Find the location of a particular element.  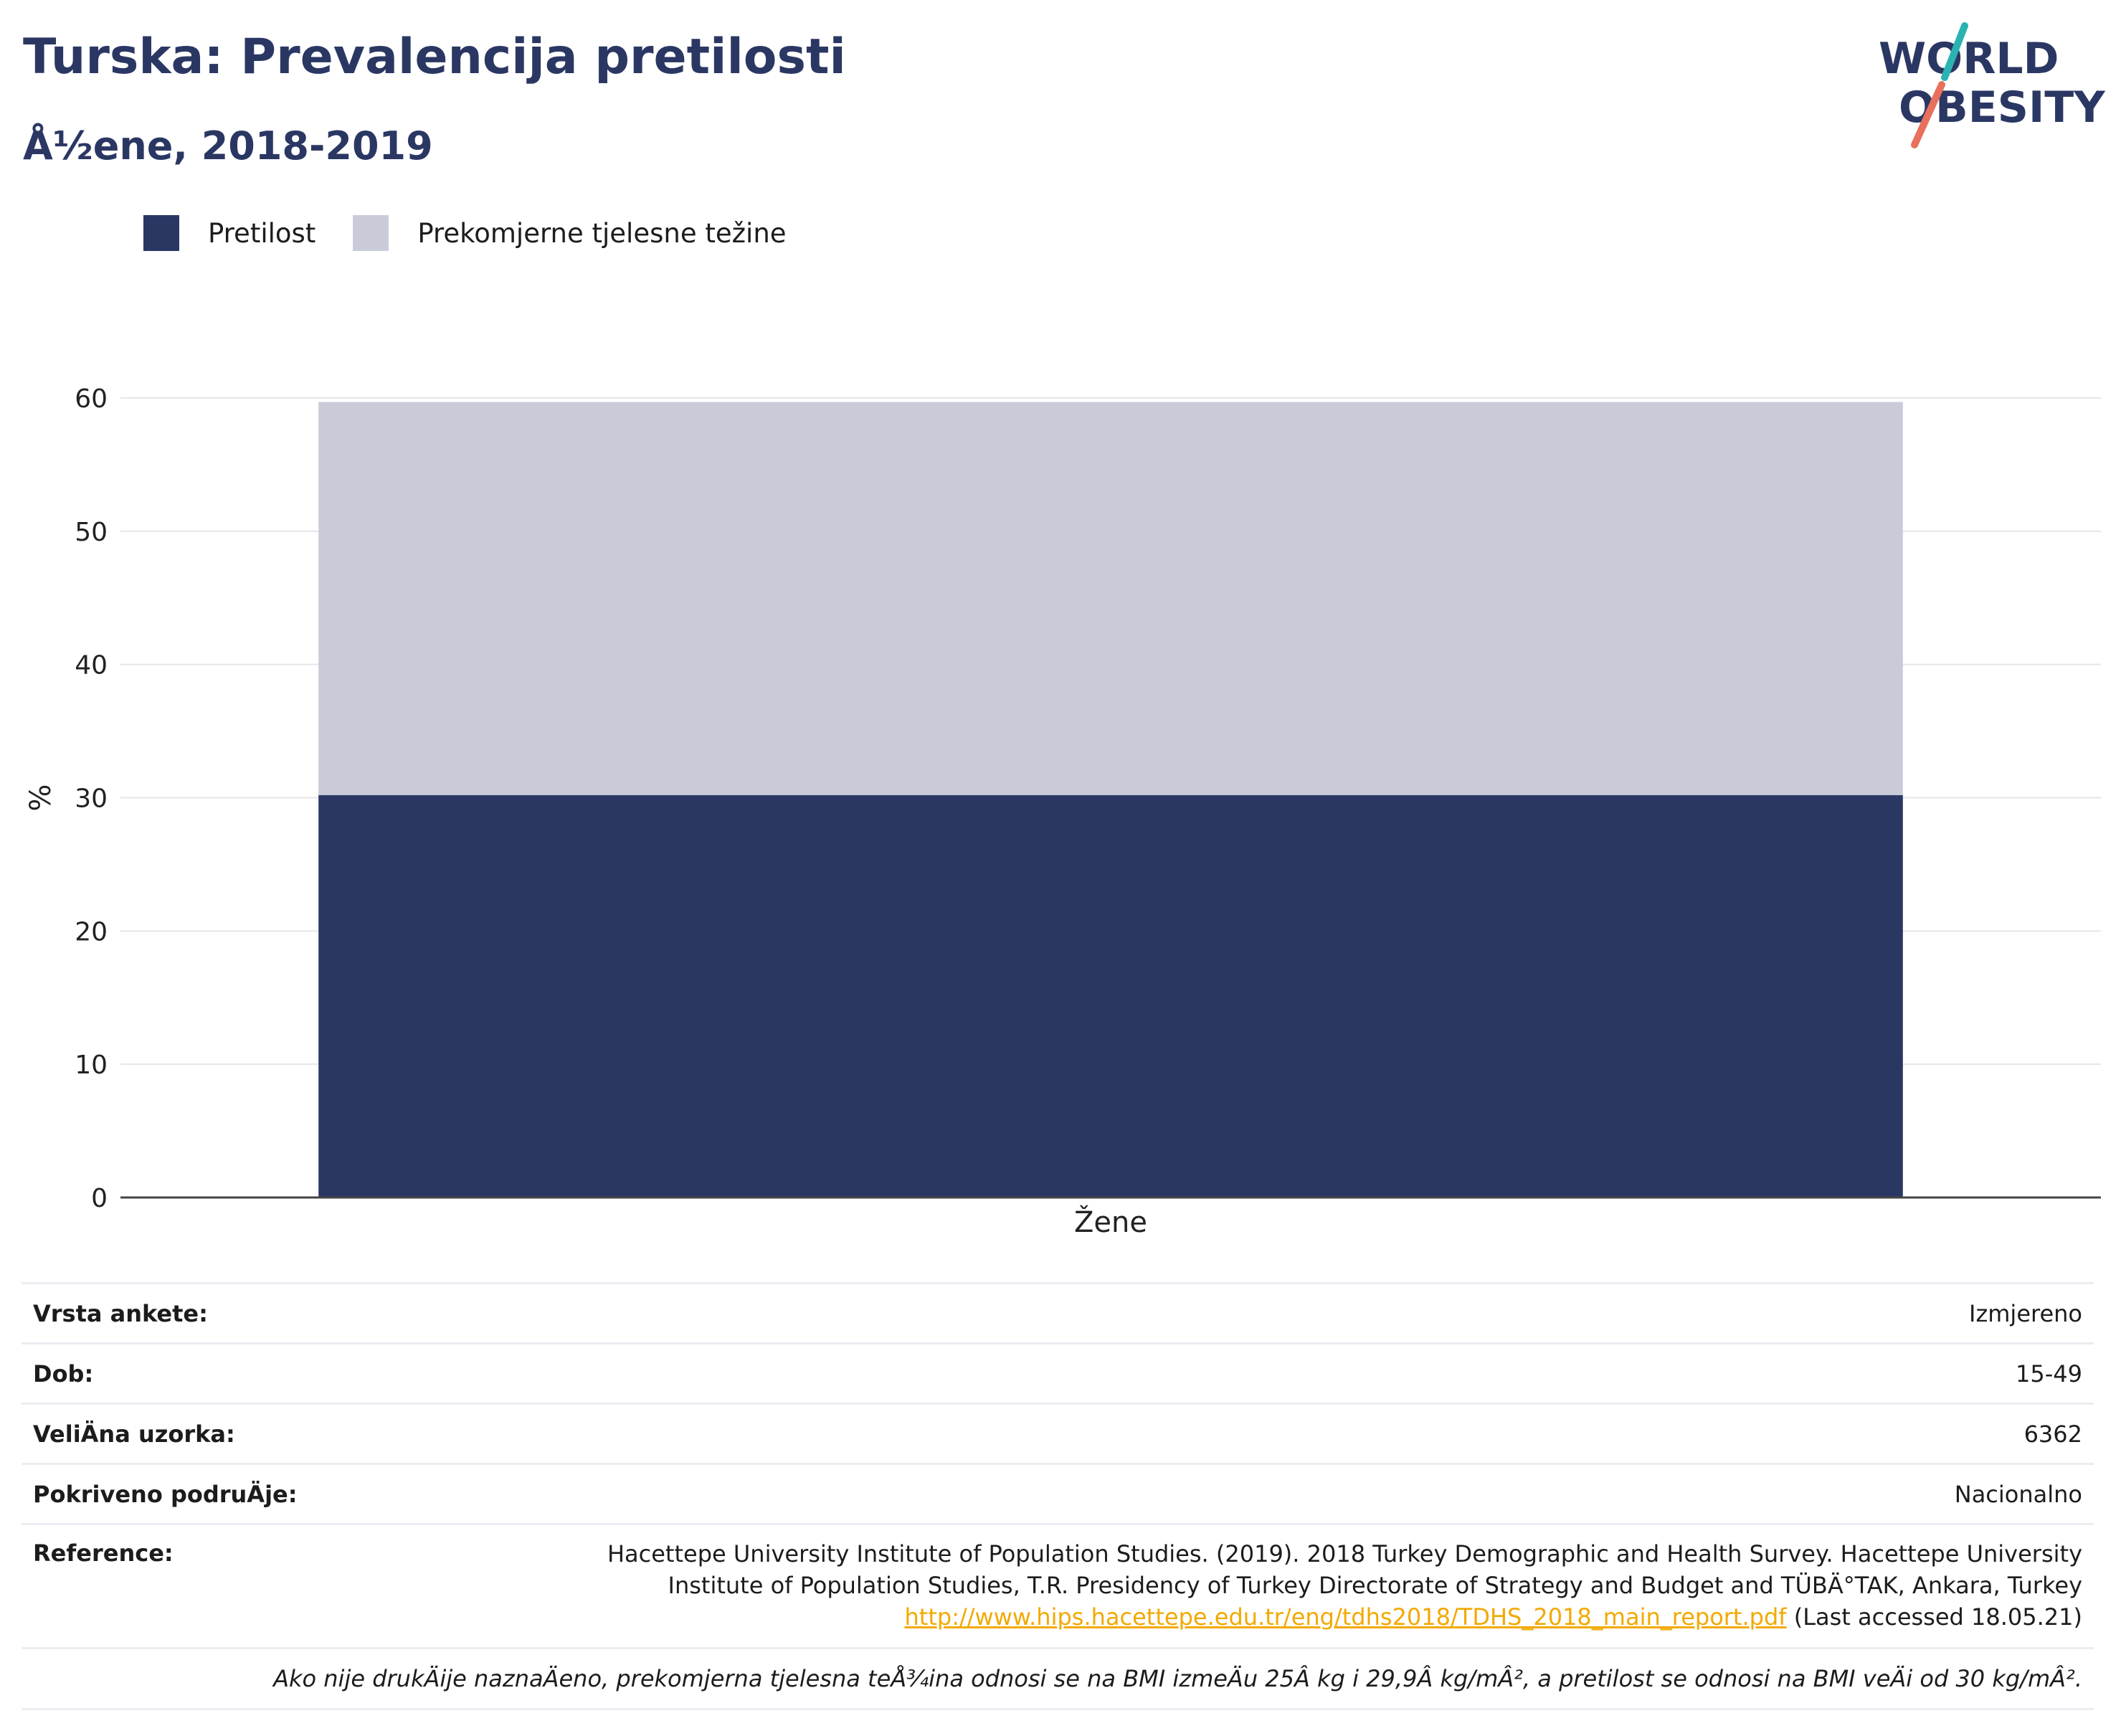

info-key: Dob: is located at coordinates (63, 1374).